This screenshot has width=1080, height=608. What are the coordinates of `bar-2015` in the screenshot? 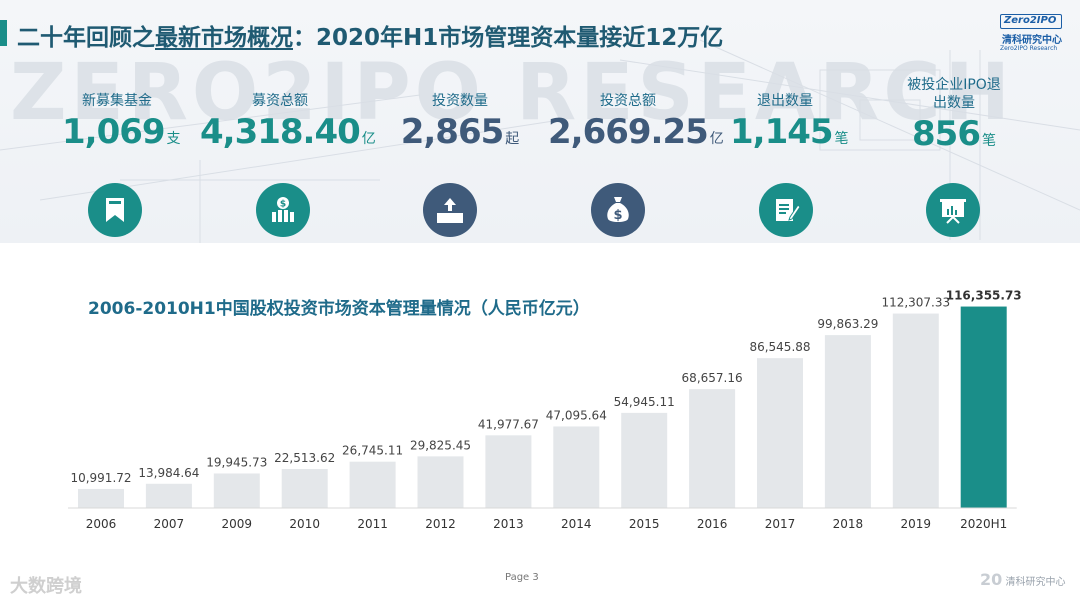 It's located at (644, 460).